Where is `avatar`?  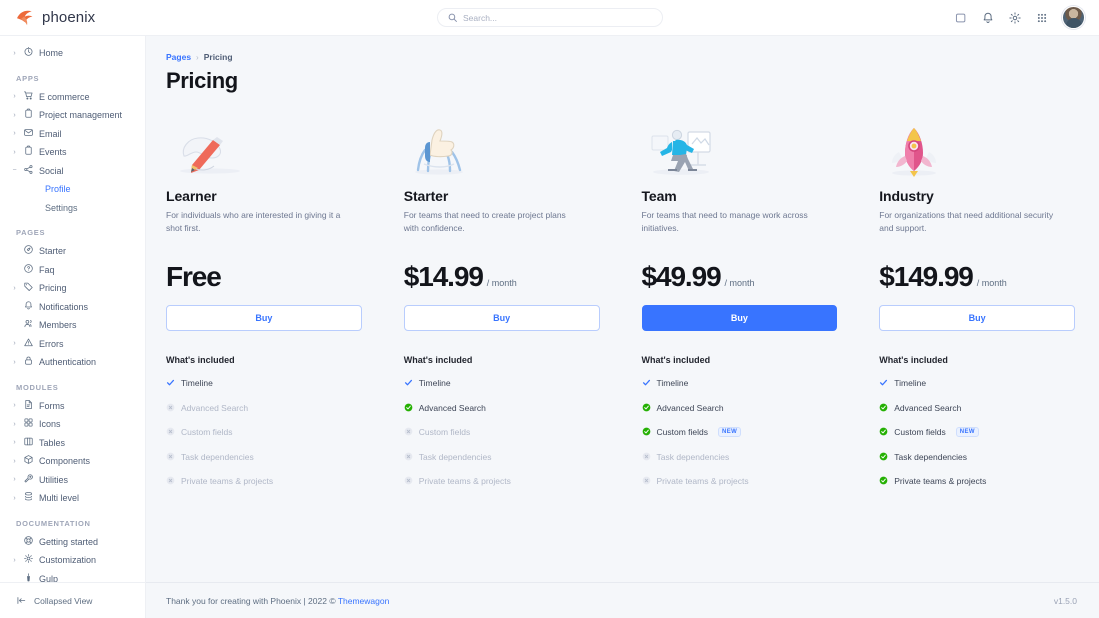 avatar is located at coordinates (1073, 17).